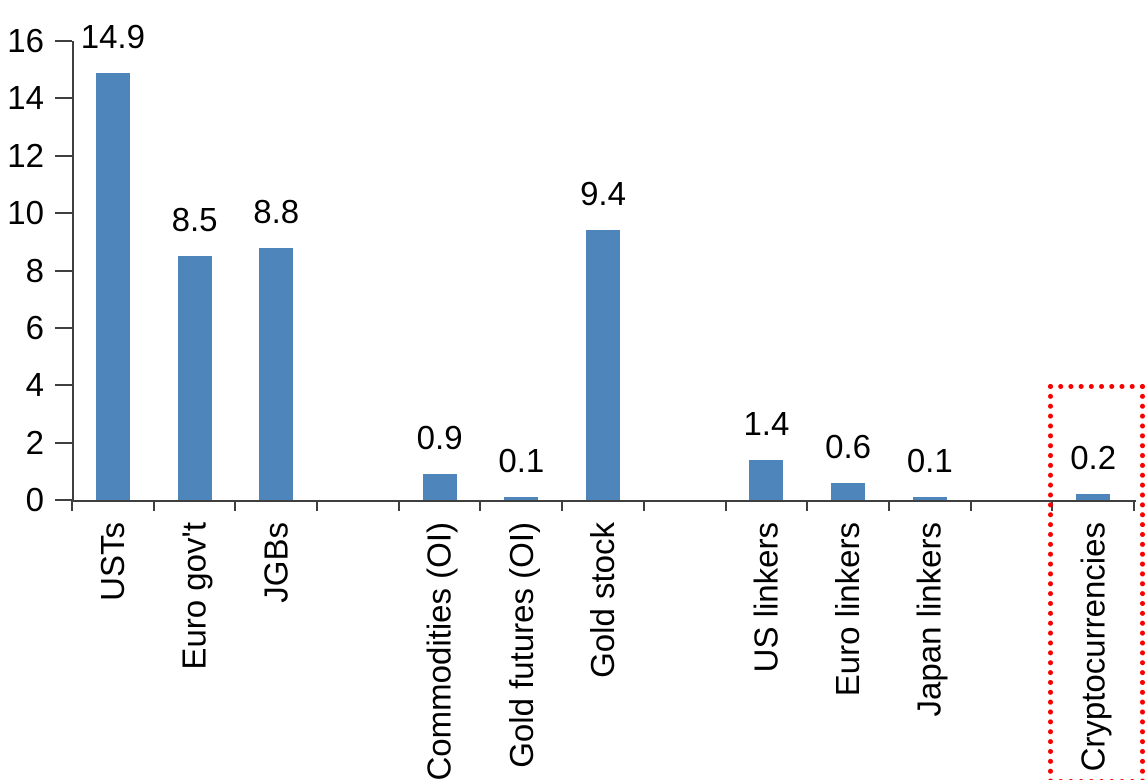 Image resolution: width=1146 pixels, height=780 pixels. I want to click on category-label: Gold futures (OI), so click(521, 645).